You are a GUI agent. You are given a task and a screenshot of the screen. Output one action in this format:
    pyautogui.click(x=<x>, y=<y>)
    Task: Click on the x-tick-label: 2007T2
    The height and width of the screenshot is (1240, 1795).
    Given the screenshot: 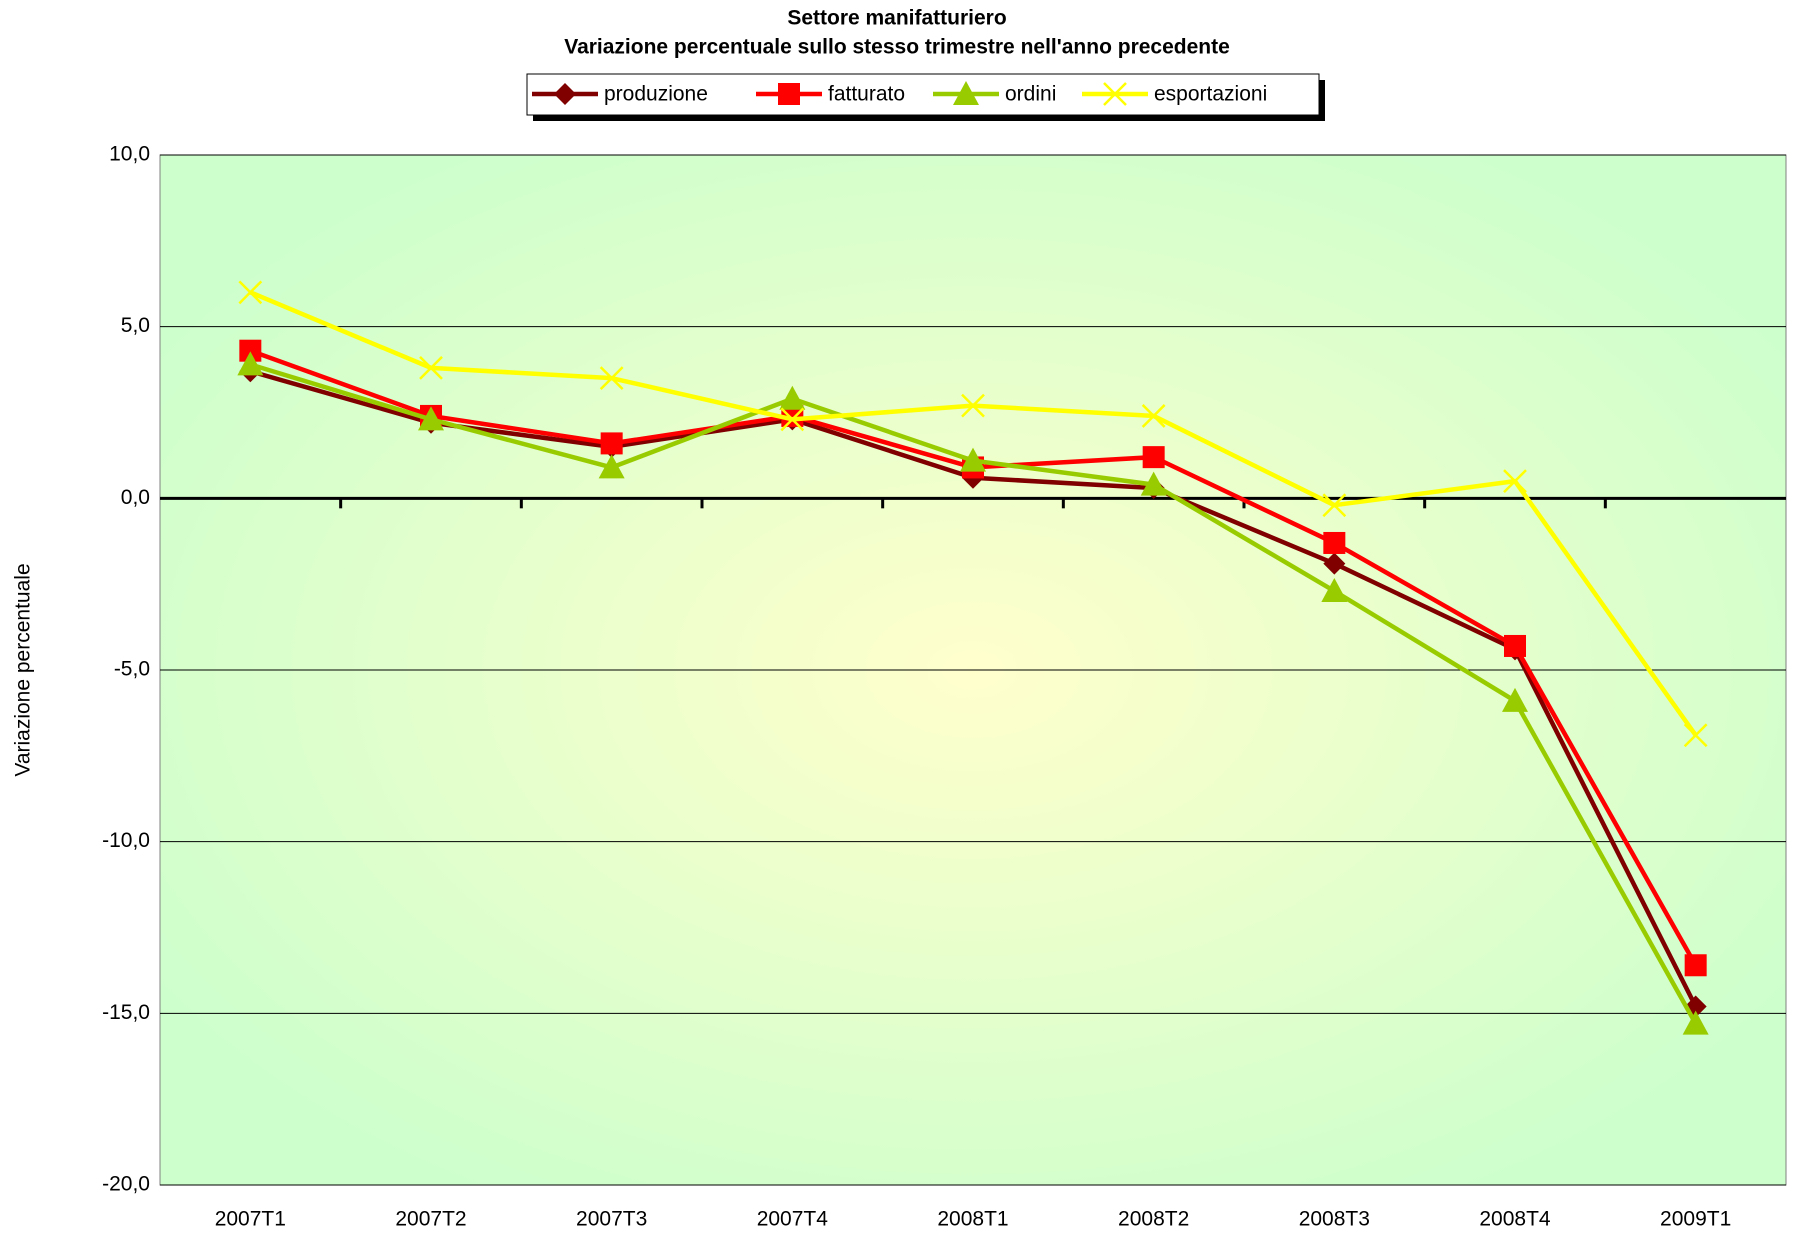 What is the action you would take?
    pyautogui.click(x=430, y=1219)
    